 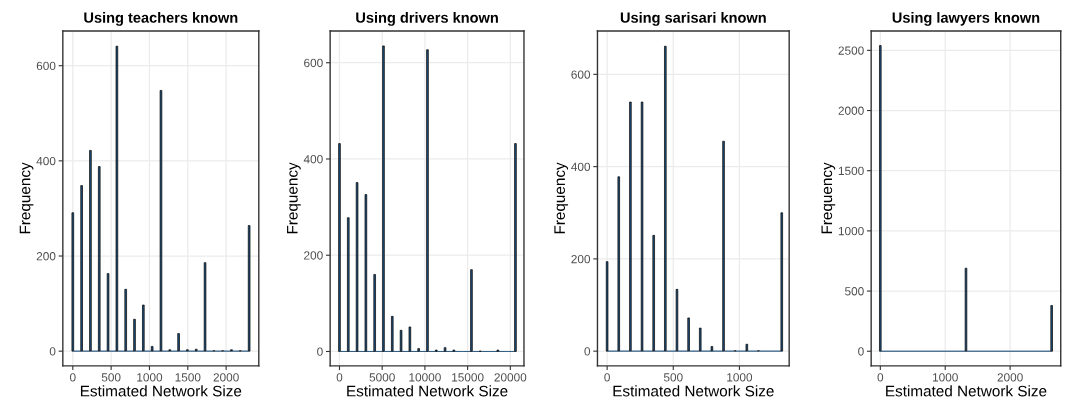 What do you see at coordinates (188, 377) in the screenshot?
I see `x-tick-label: 1500` at bounding box center [188, 377].